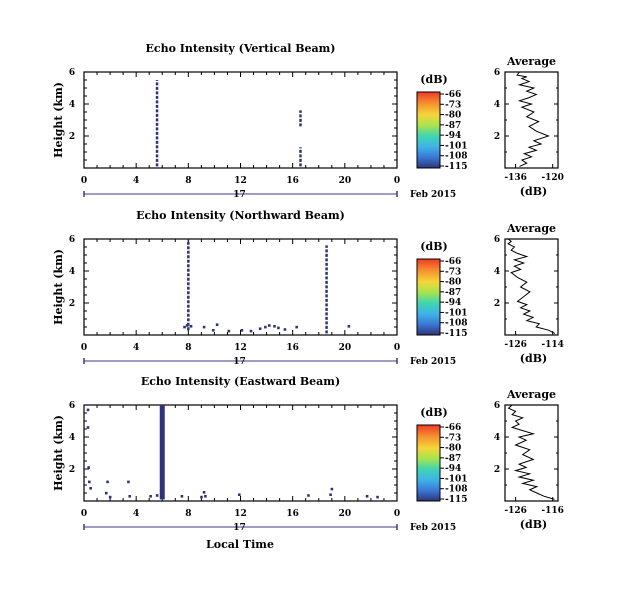  Describe the element at coordinates (515, 178) in the screenshot. I see `average-x-tick-label: -136` at that location.